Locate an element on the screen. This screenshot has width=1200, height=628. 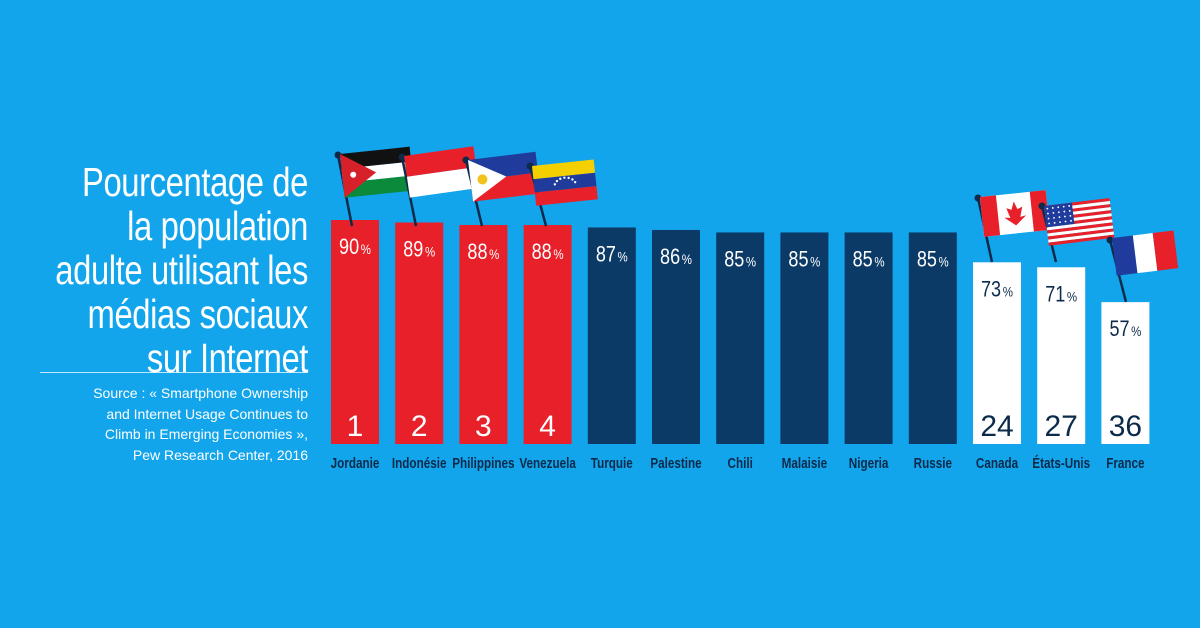
category-label: Venezuela is located at coordinates (547, 463).